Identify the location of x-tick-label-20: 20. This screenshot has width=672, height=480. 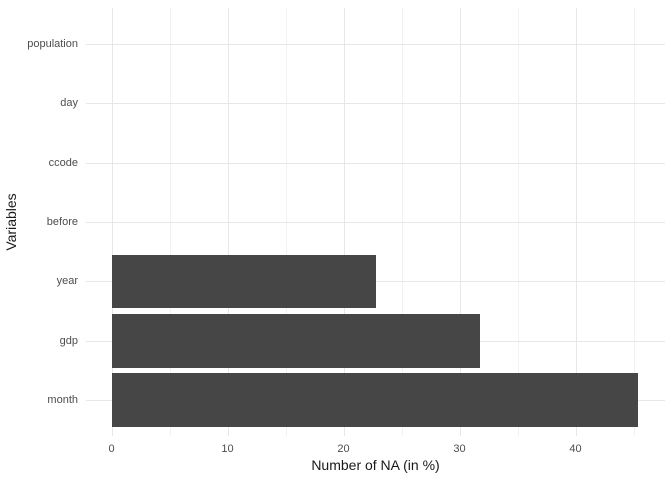
(343, 449).